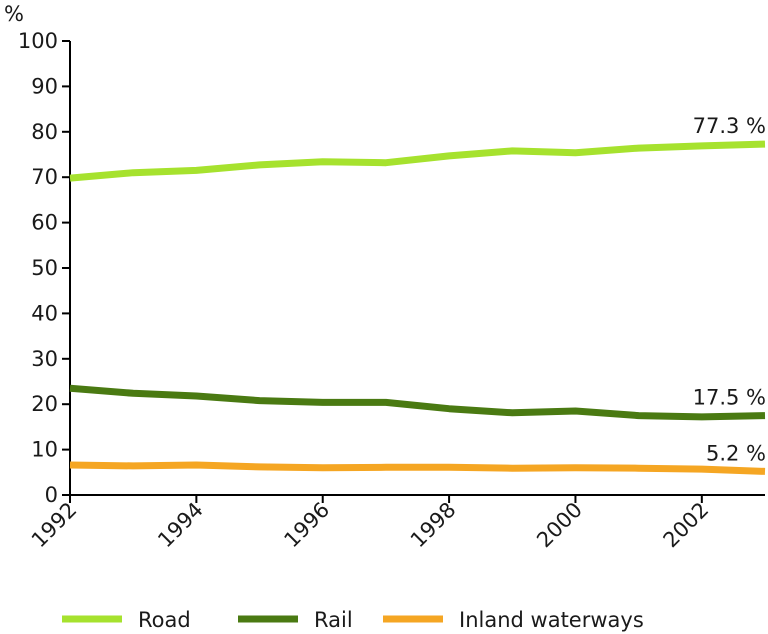 The height and width of the screenshot is (634, 768). Describe the element at coordinates (180, 525) in the screenshot. I see `x-tick-label: 1994` at that location.